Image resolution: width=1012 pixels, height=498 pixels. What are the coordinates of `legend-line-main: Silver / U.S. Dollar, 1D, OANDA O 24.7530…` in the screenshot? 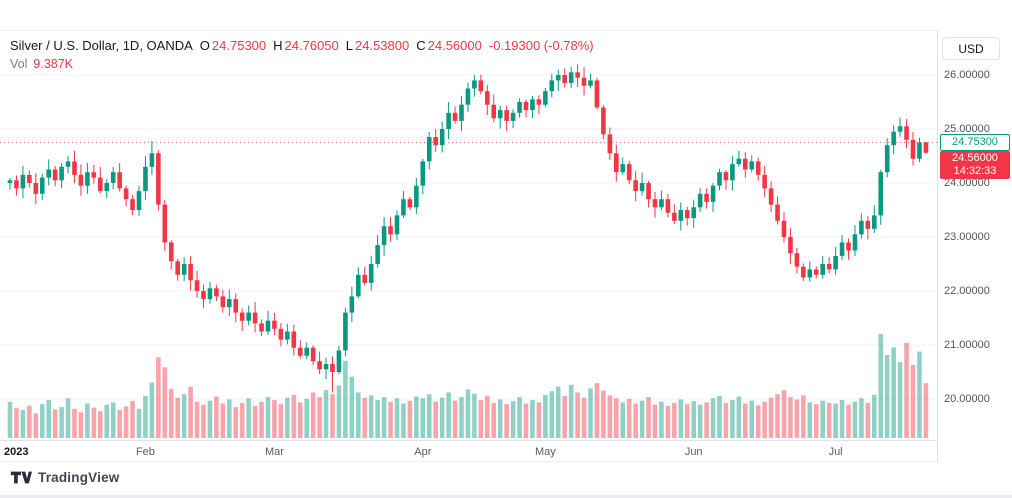 It's located at (302, 45).